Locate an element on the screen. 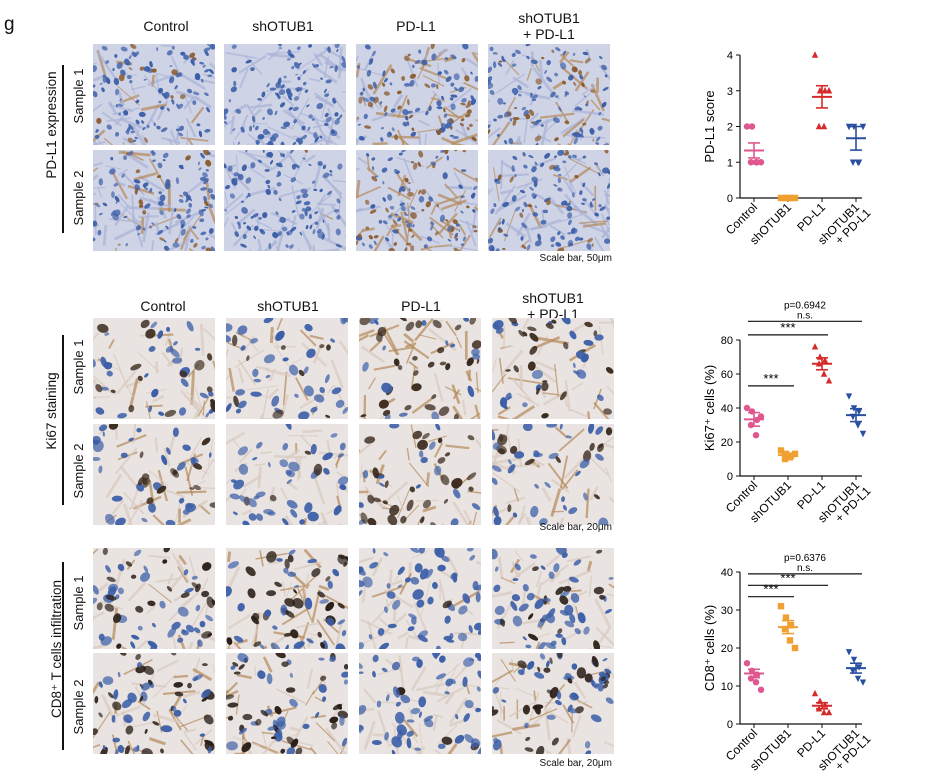 This screenshot has width=945, height=780. y-tick-label: 0 is located at coordinates (730, 199).